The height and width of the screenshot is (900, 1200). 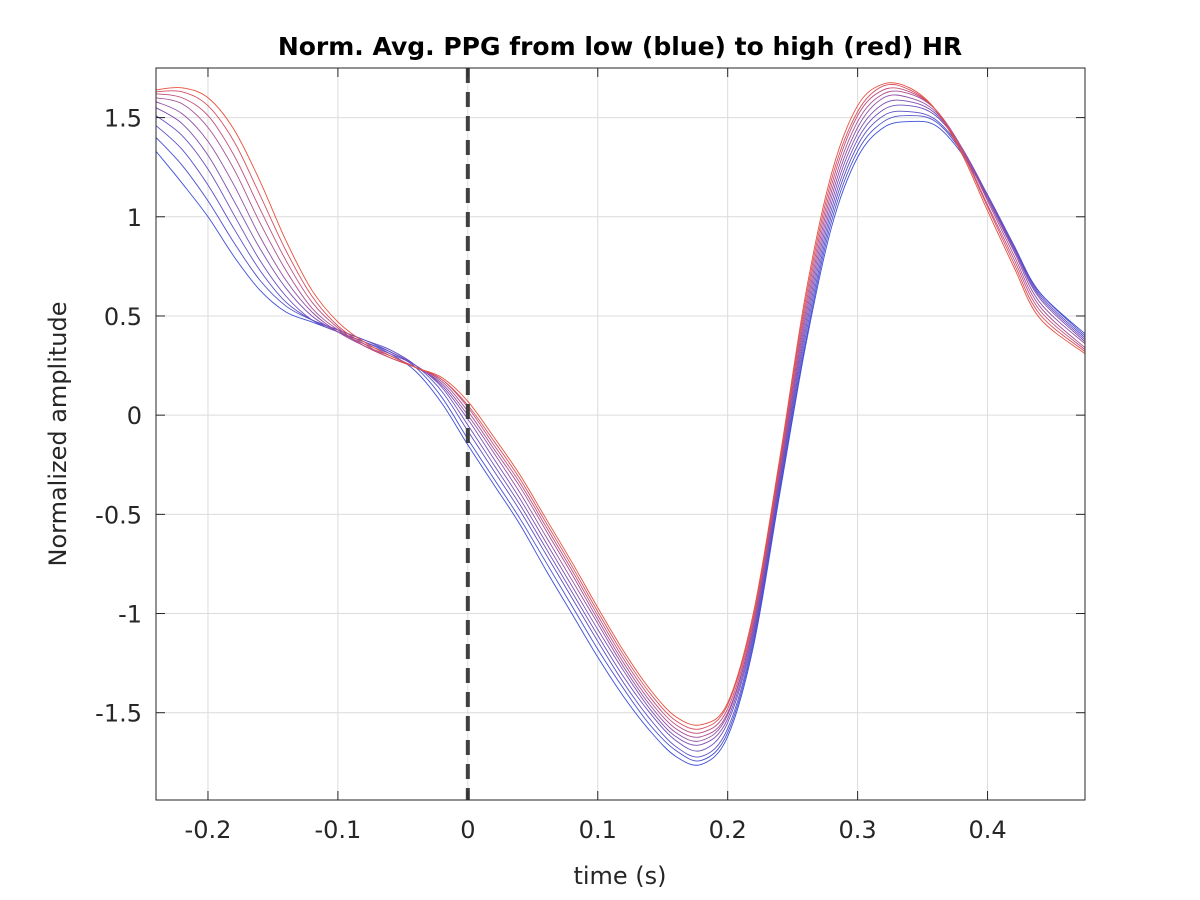 I want to click on y-tick-label: 1.5, so click(x=123, y=119).